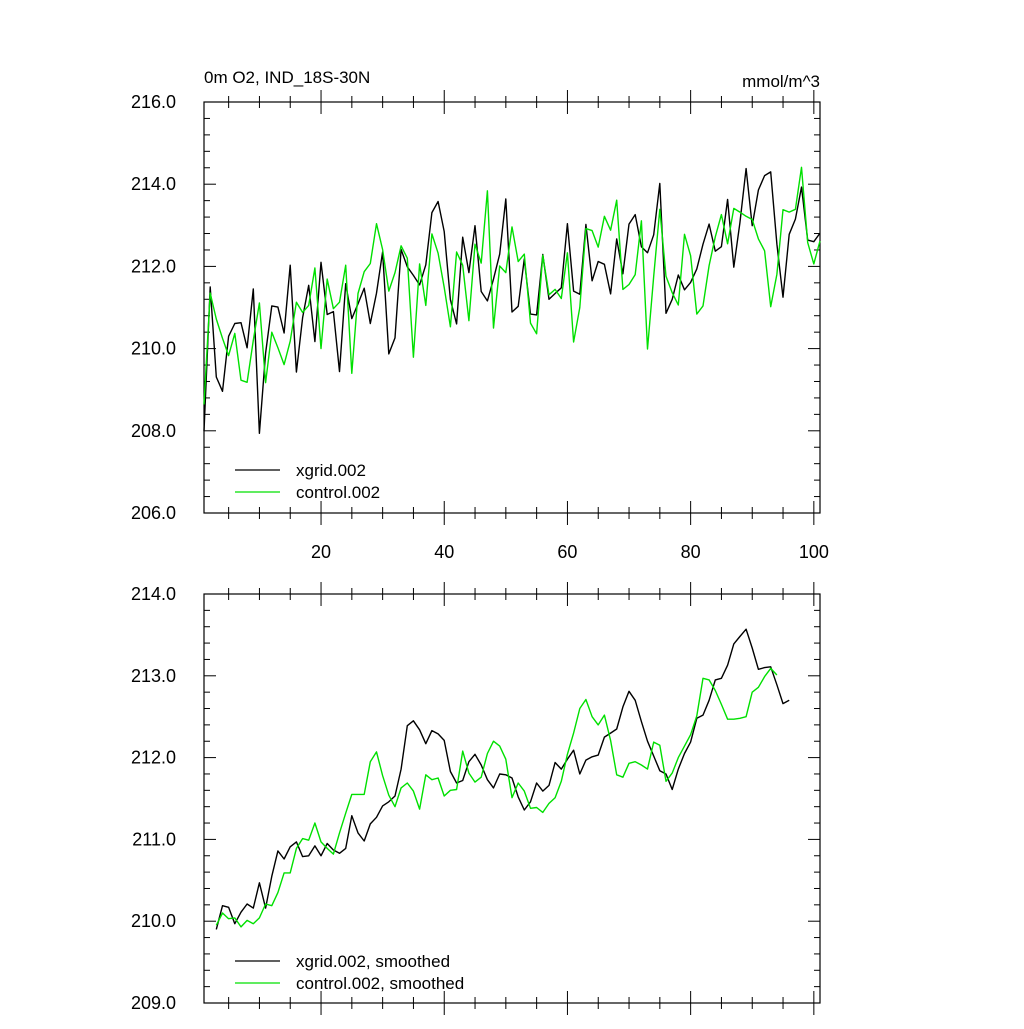 The height and width of the screenshot is (1029, 1024). What do you see at coordinates (153, 431) in the screenshot?
I see `y-tick-label: 208.0` at bounding box center [153, 431].